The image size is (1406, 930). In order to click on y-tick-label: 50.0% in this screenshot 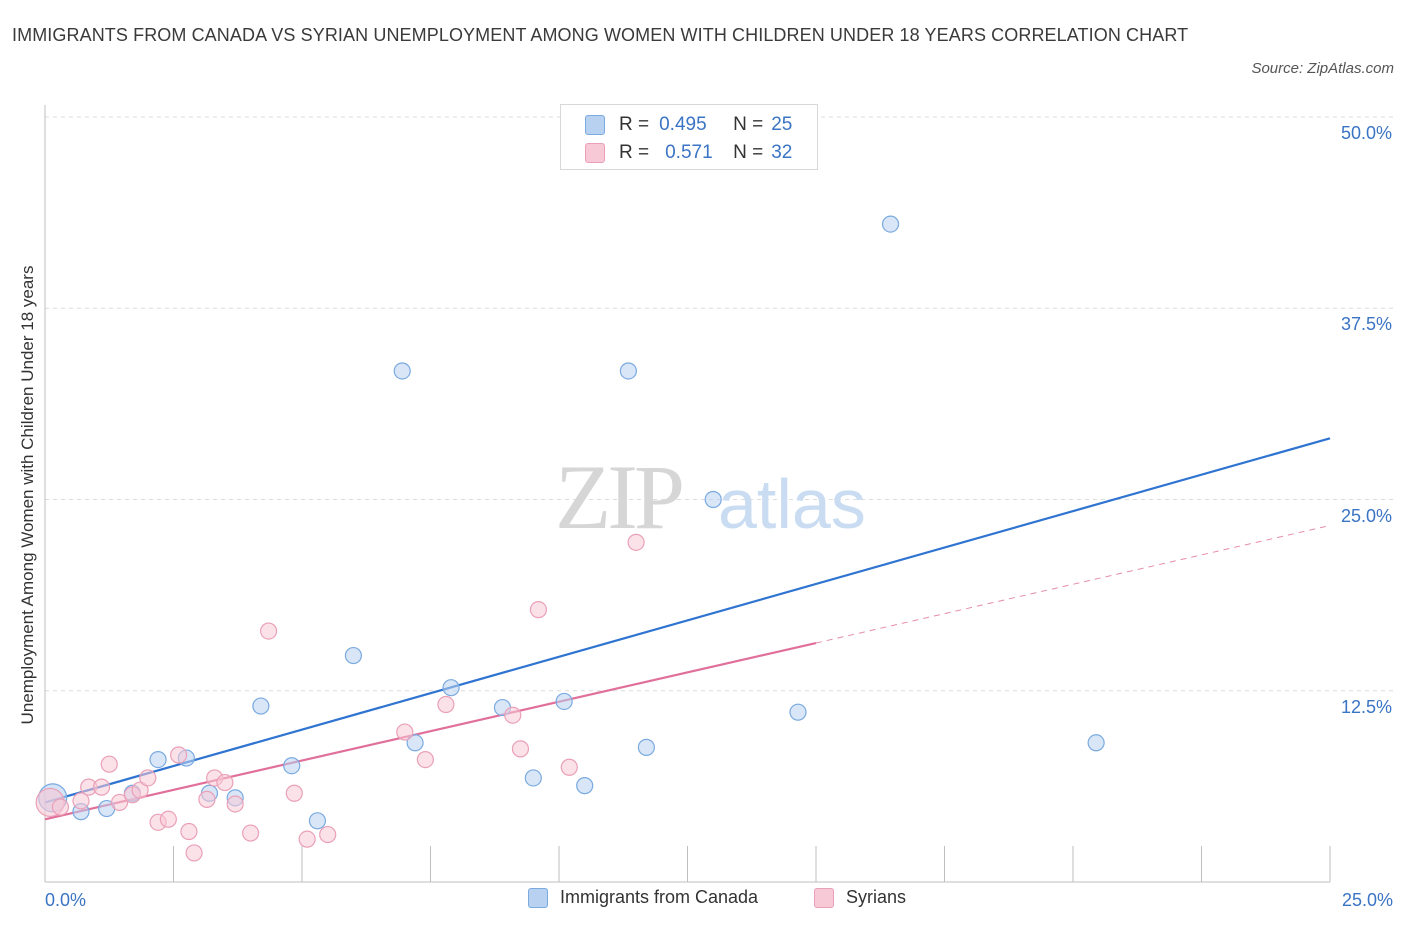, I will do `click(1366, 133)`.